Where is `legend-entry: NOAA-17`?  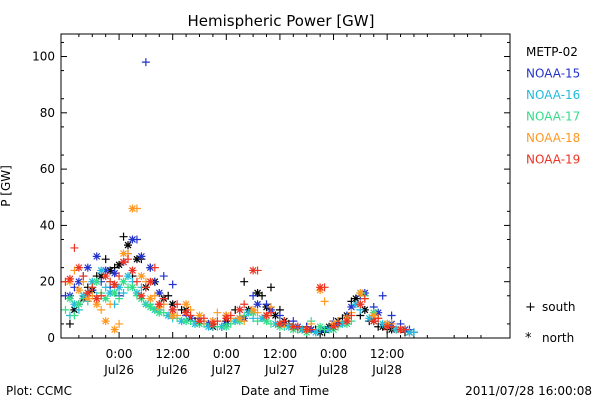
legend-entry: NOAA-17 is located at coordinates (553, 117).